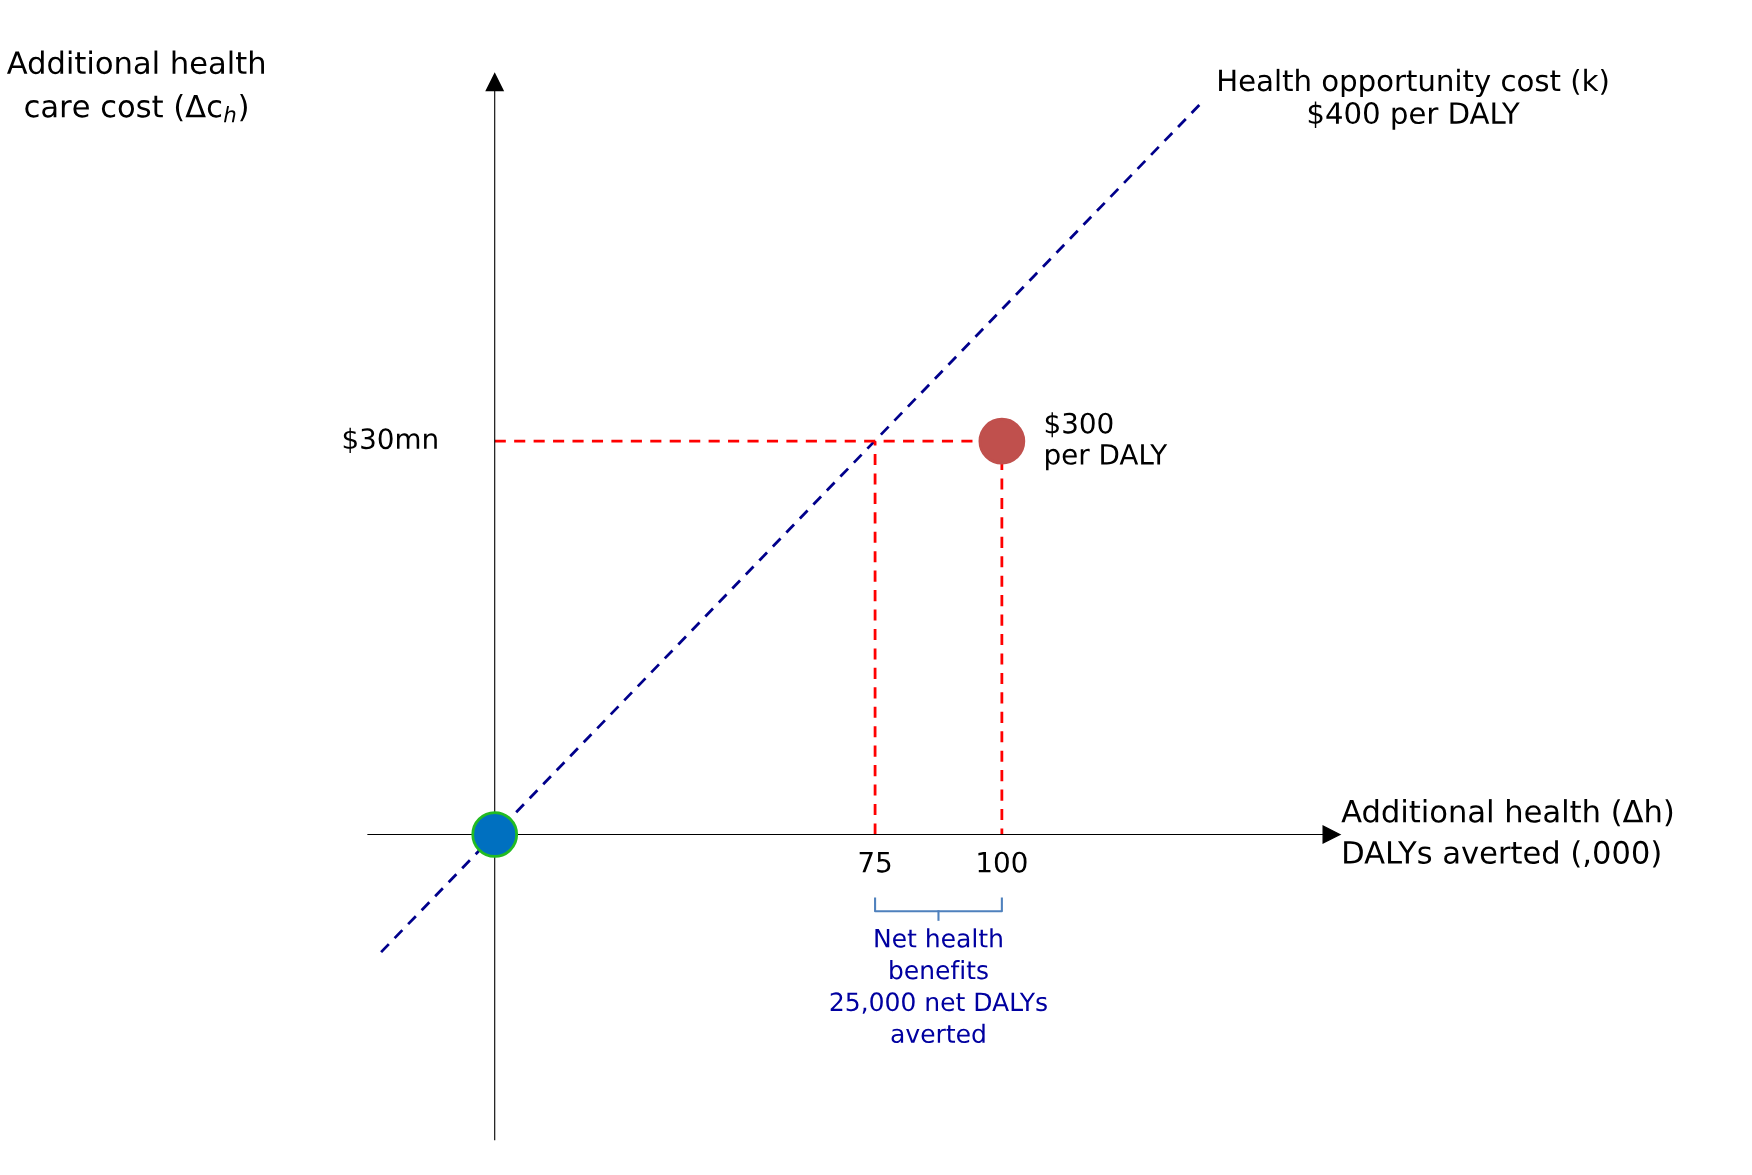  Describe the element at coordinates (1106, 441) in the screenshot. I see `annotation: $300 per DALY` at that location.